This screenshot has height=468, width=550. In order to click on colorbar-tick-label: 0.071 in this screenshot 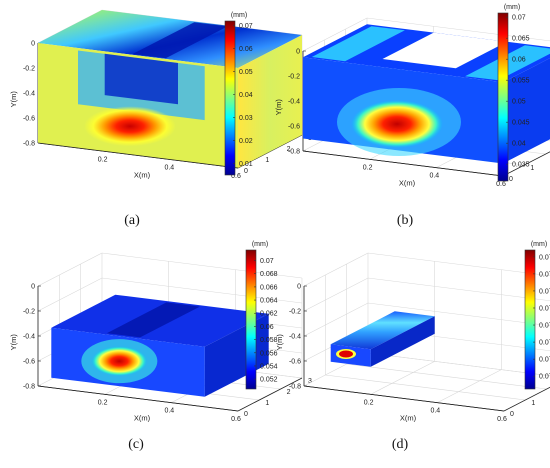, I will do `click(544, 308)`.